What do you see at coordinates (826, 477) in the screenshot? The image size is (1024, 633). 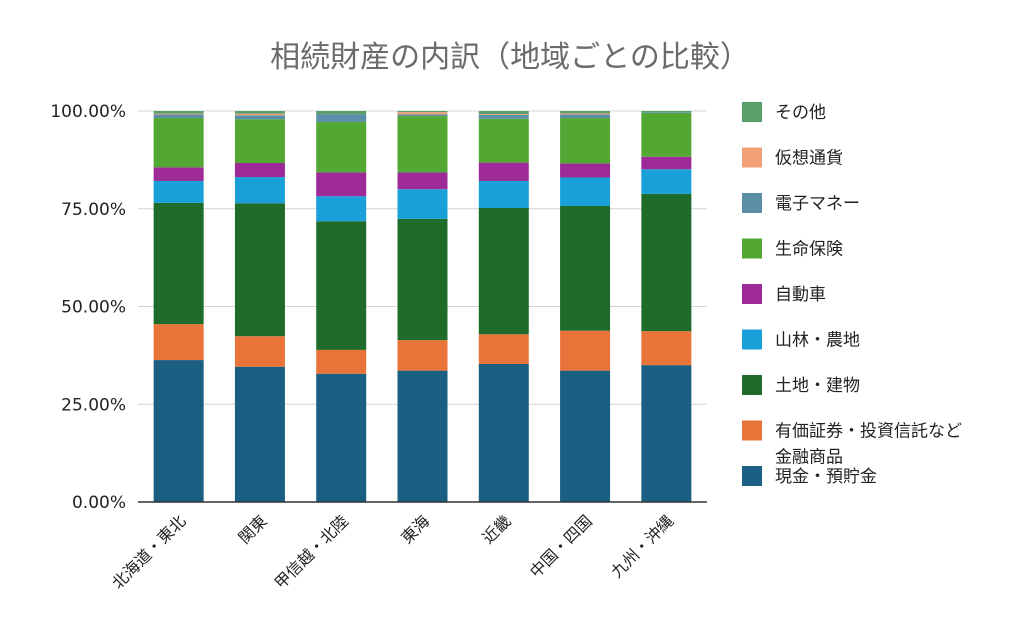 I see `legend-label: 現金・預貯金` at bounding box center [826, 477].